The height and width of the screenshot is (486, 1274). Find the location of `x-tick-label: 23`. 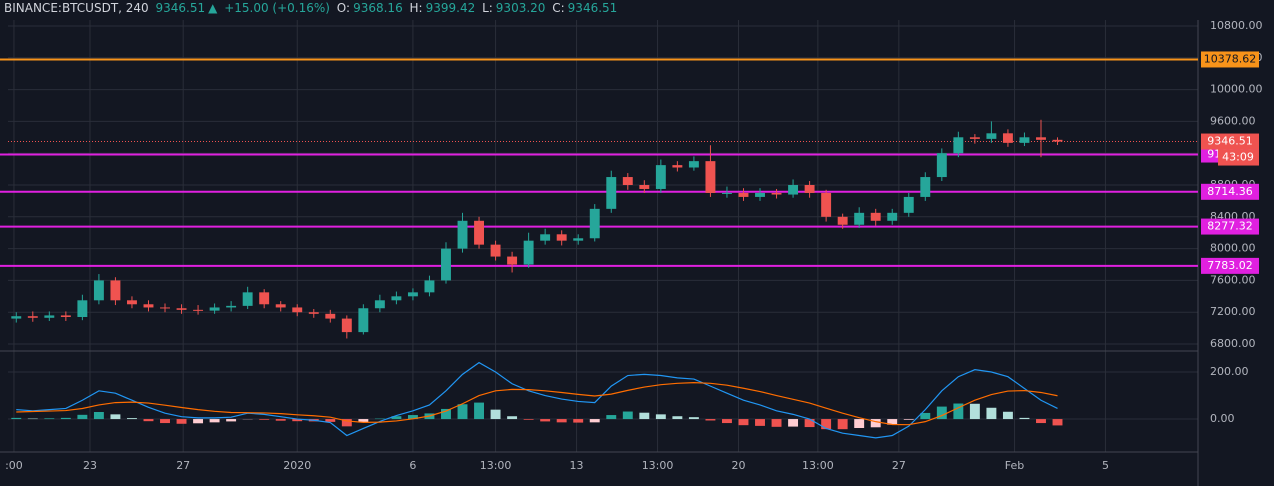

x-tick-label: 23 is located at coordinates (90, 465).